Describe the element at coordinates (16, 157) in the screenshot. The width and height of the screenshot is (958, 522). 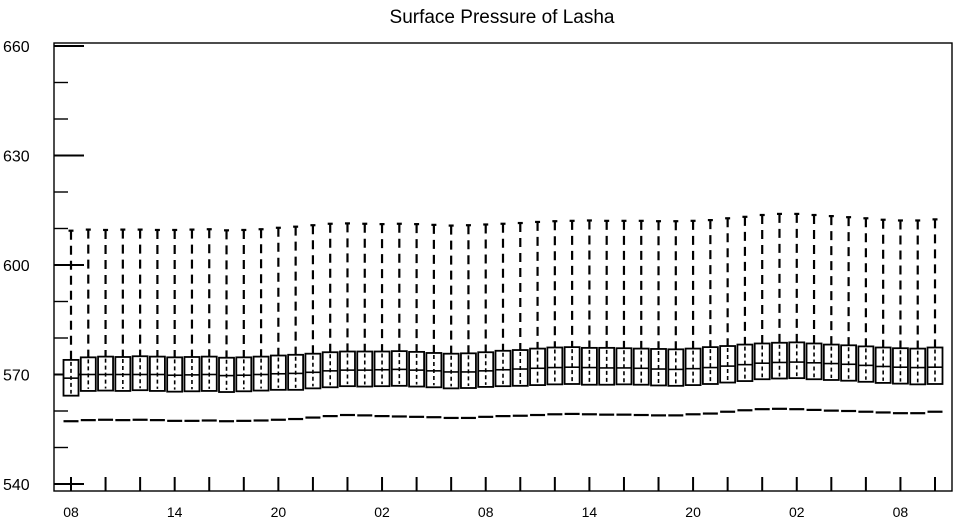
I see `y-tick-label: 630` at that location.